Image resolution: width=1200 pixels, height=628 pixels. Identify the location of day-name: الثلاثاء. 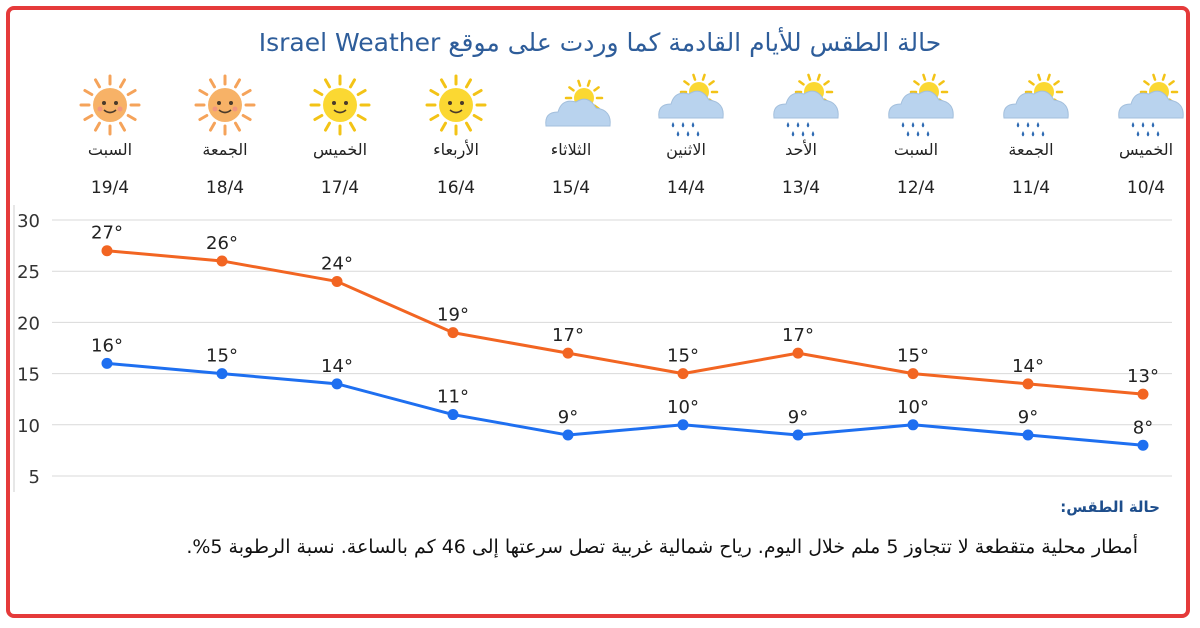
(571, 149).